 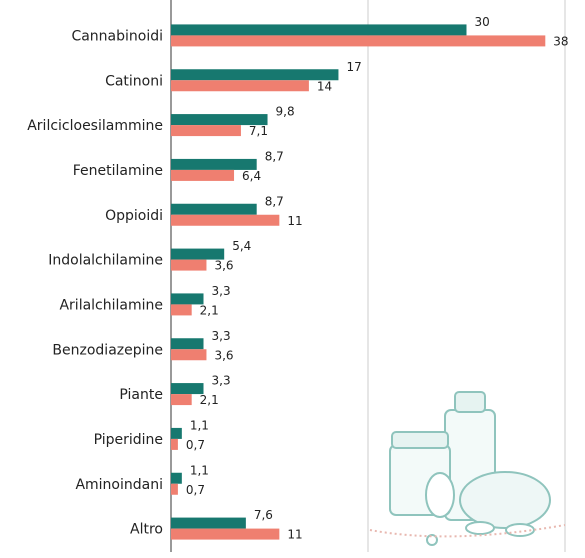 I want to click on category-label: Arilalchilamine, so click(x=111, y=305).